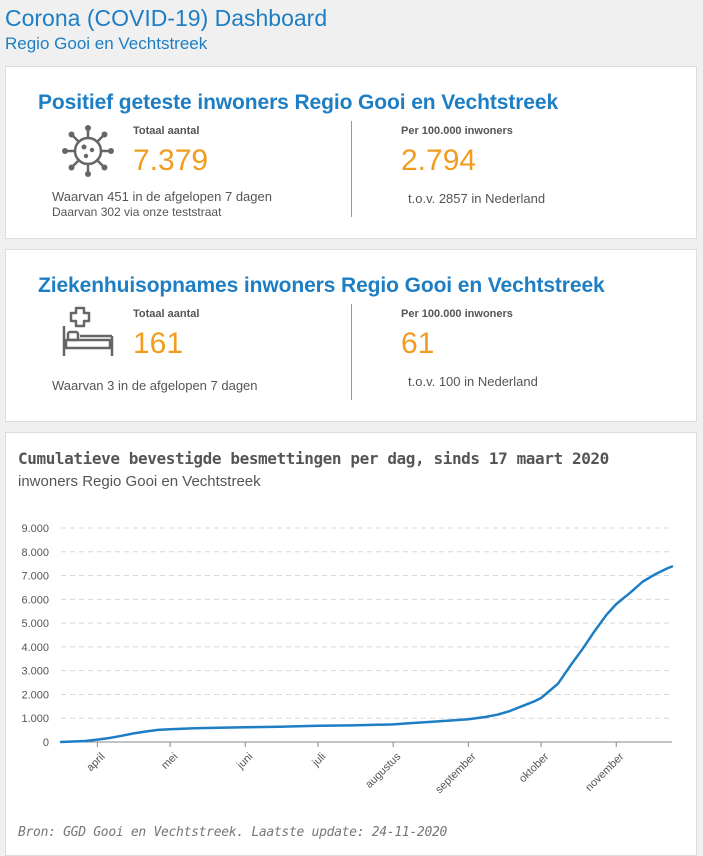 The height and width of the screenshot is (856, 703). What do you see at coordinates (383, 770) in the screenshot?
I see `x-tick-label: augustus` at bounding box center [383, 770].